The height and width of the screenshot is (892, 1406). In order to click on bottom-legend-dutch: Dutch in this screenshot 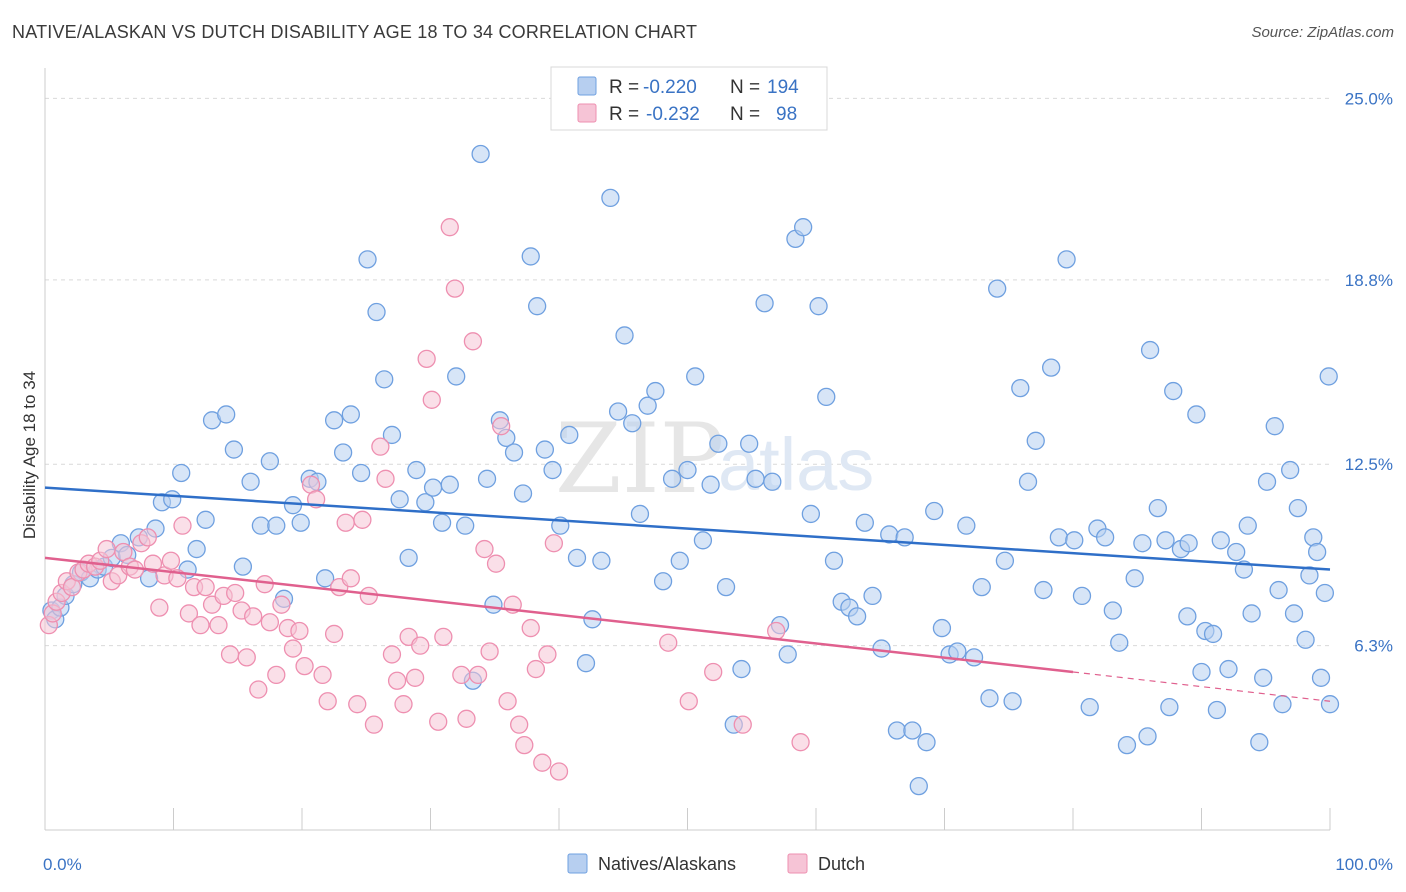, I will do `click(841, 864)`.